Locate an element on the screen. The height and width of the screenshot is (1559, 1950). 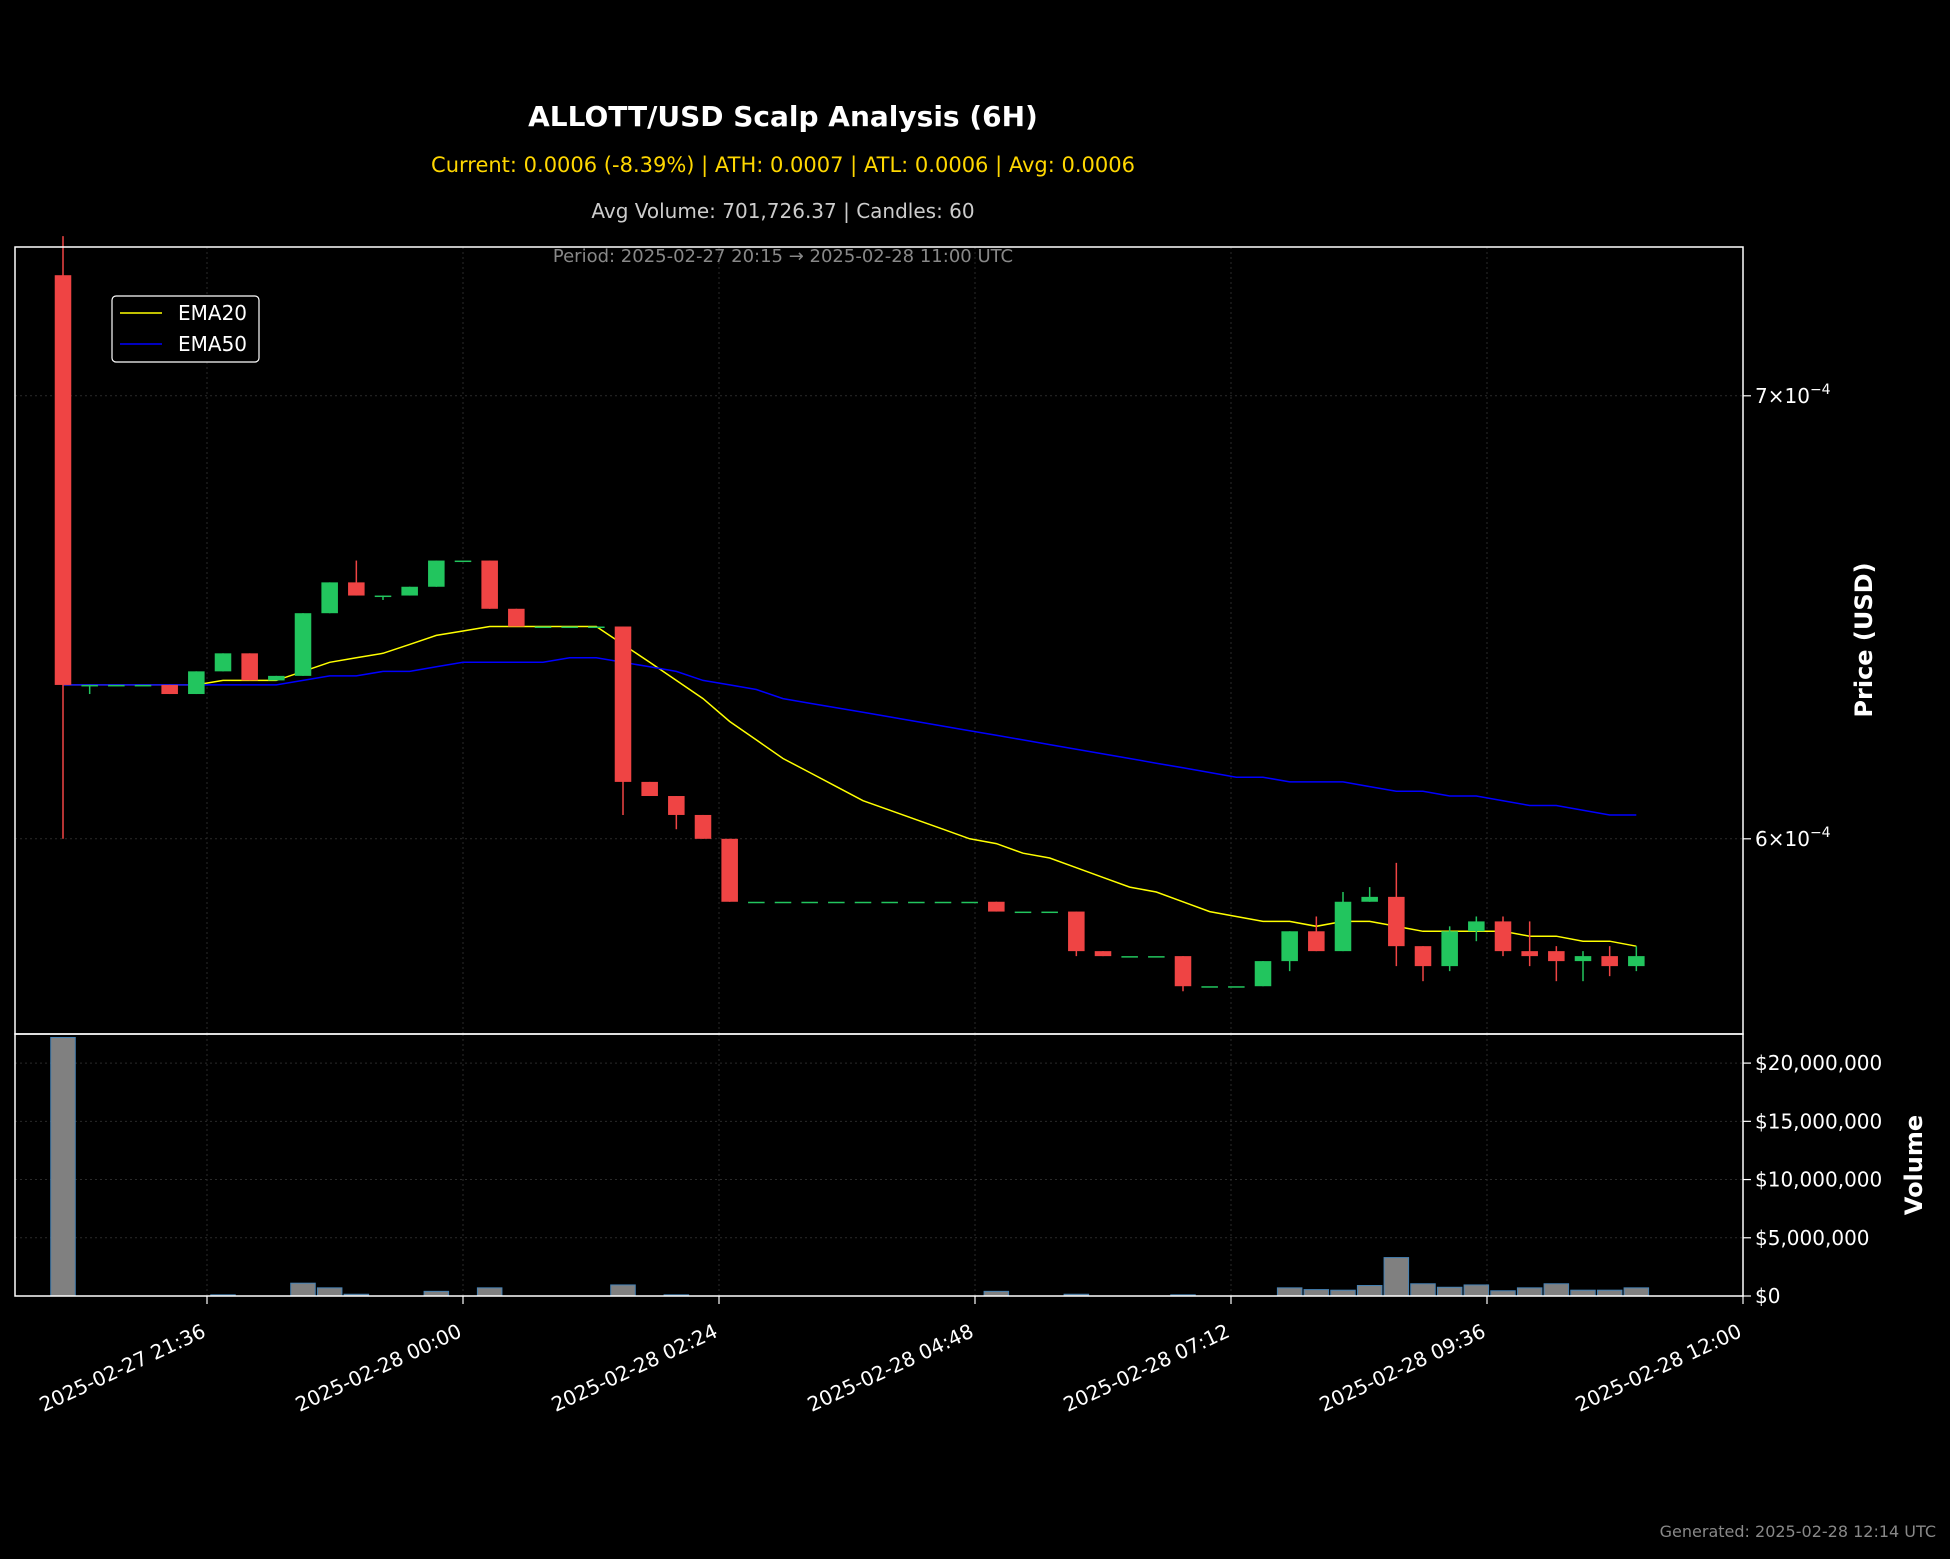
ema50-line is located at coordinates (850, 736).